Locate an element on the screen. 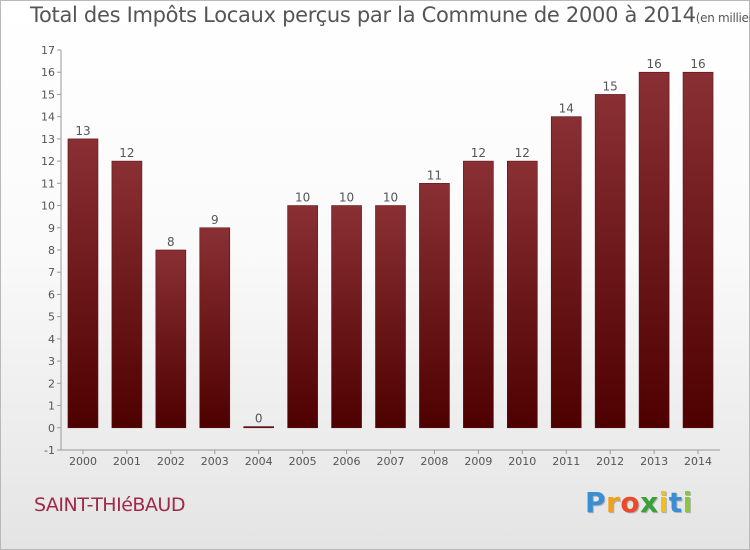 The height and width of the screenshot is (550, 750). data-label-2005: 10 is located at coordinates (302, 198).